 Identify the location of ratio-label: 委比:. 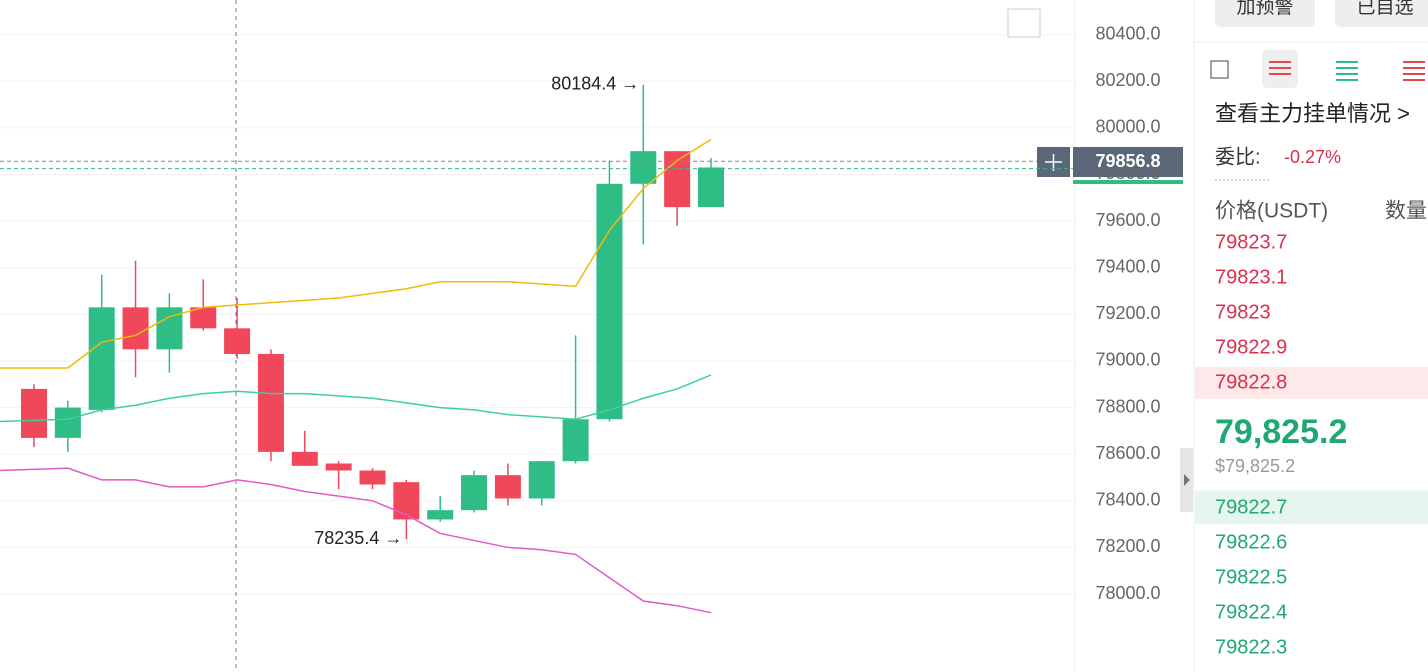
(1238, 156).